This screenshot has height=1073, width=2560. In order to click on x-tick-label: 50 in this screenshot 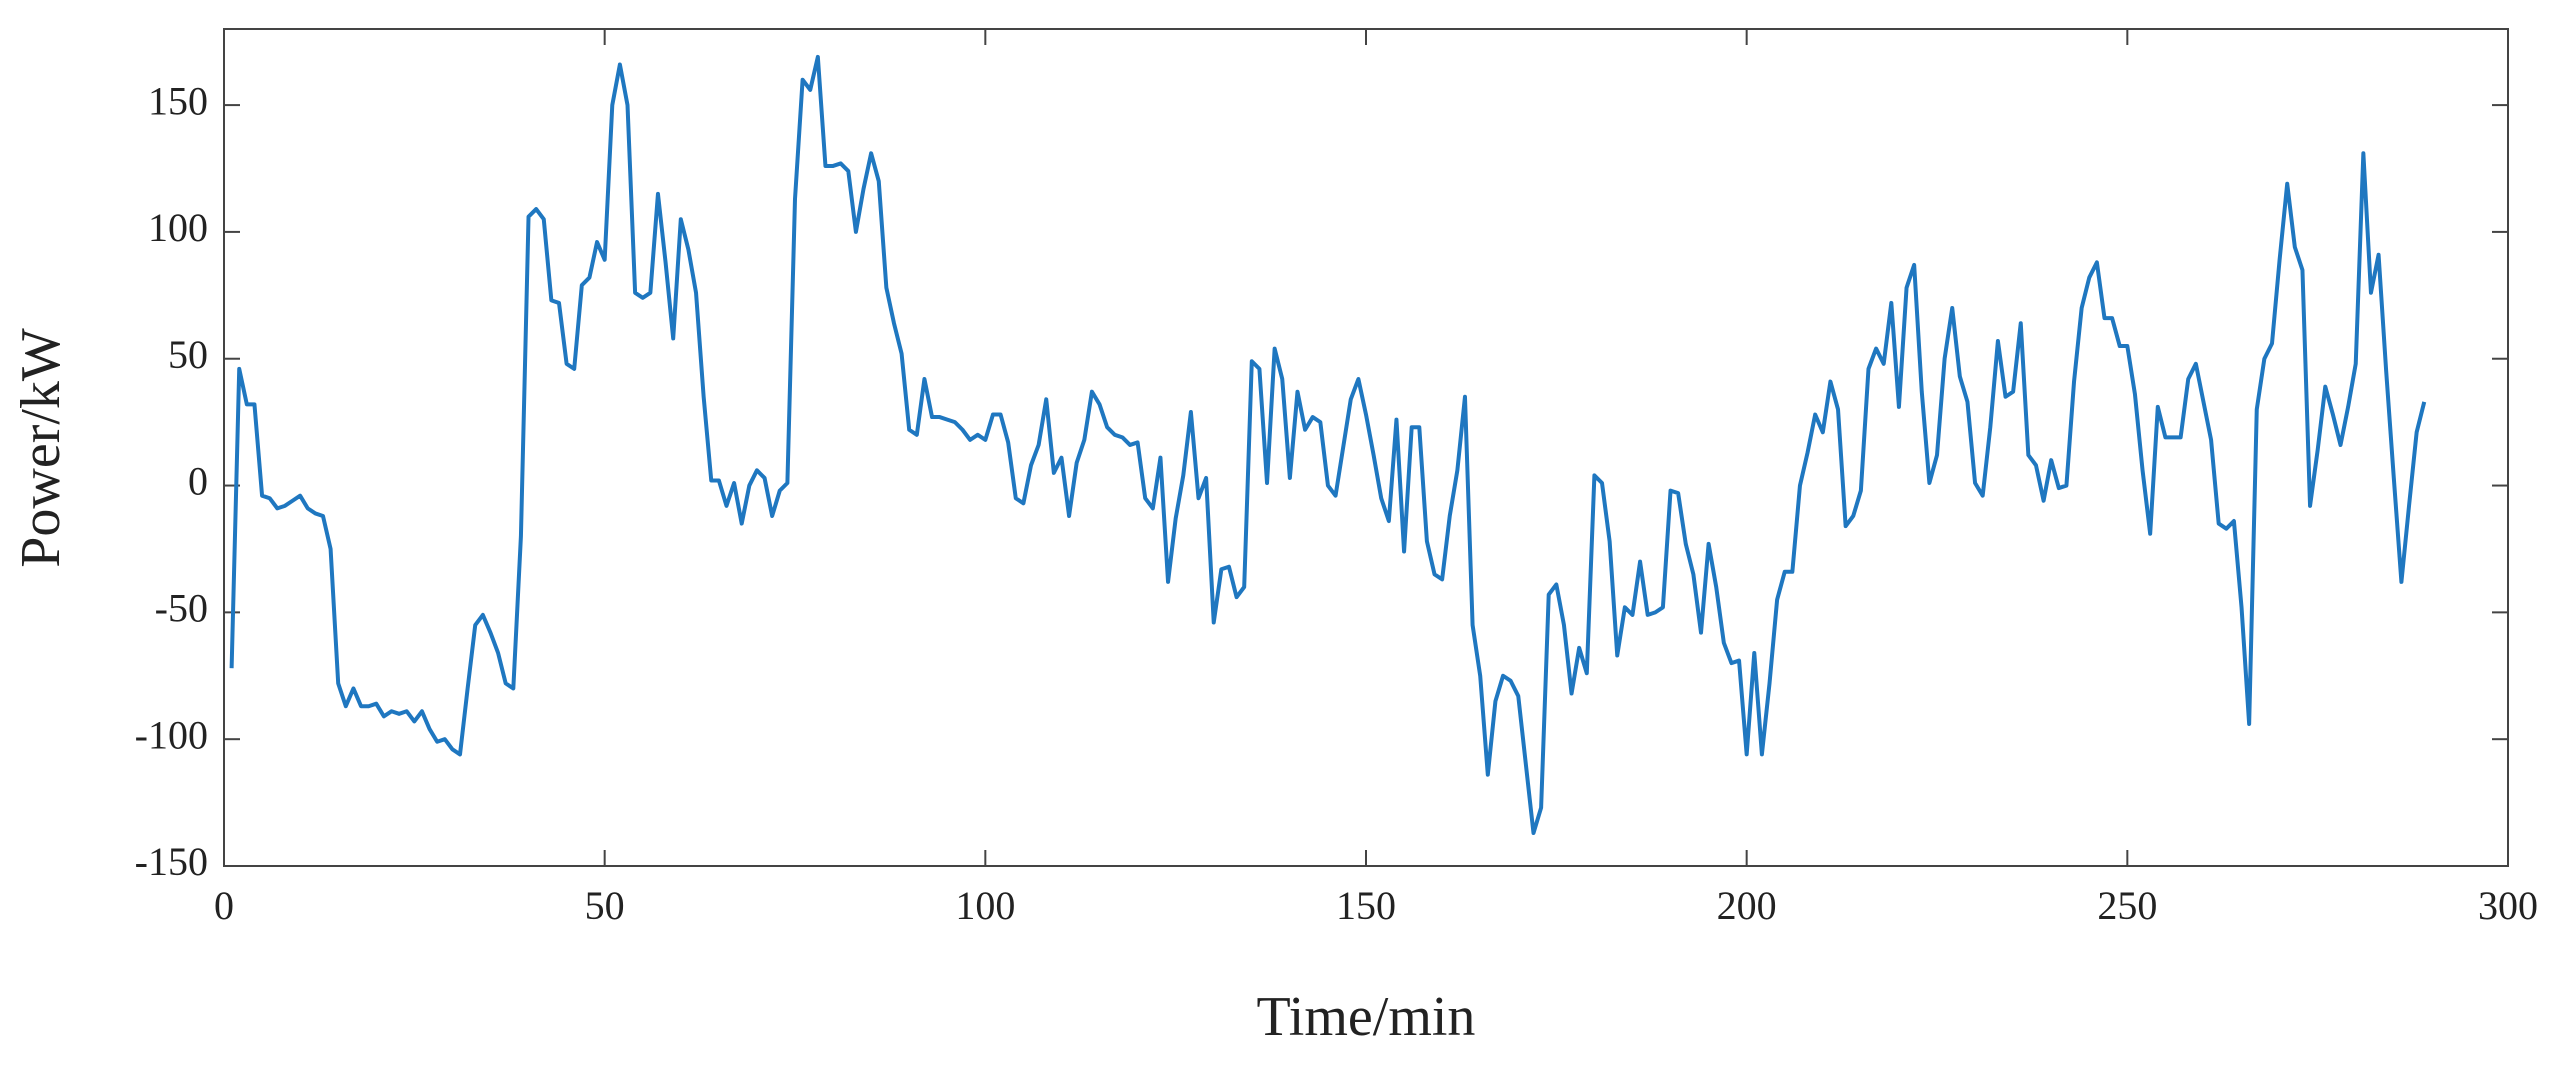, I will do `click(605, 905)`.